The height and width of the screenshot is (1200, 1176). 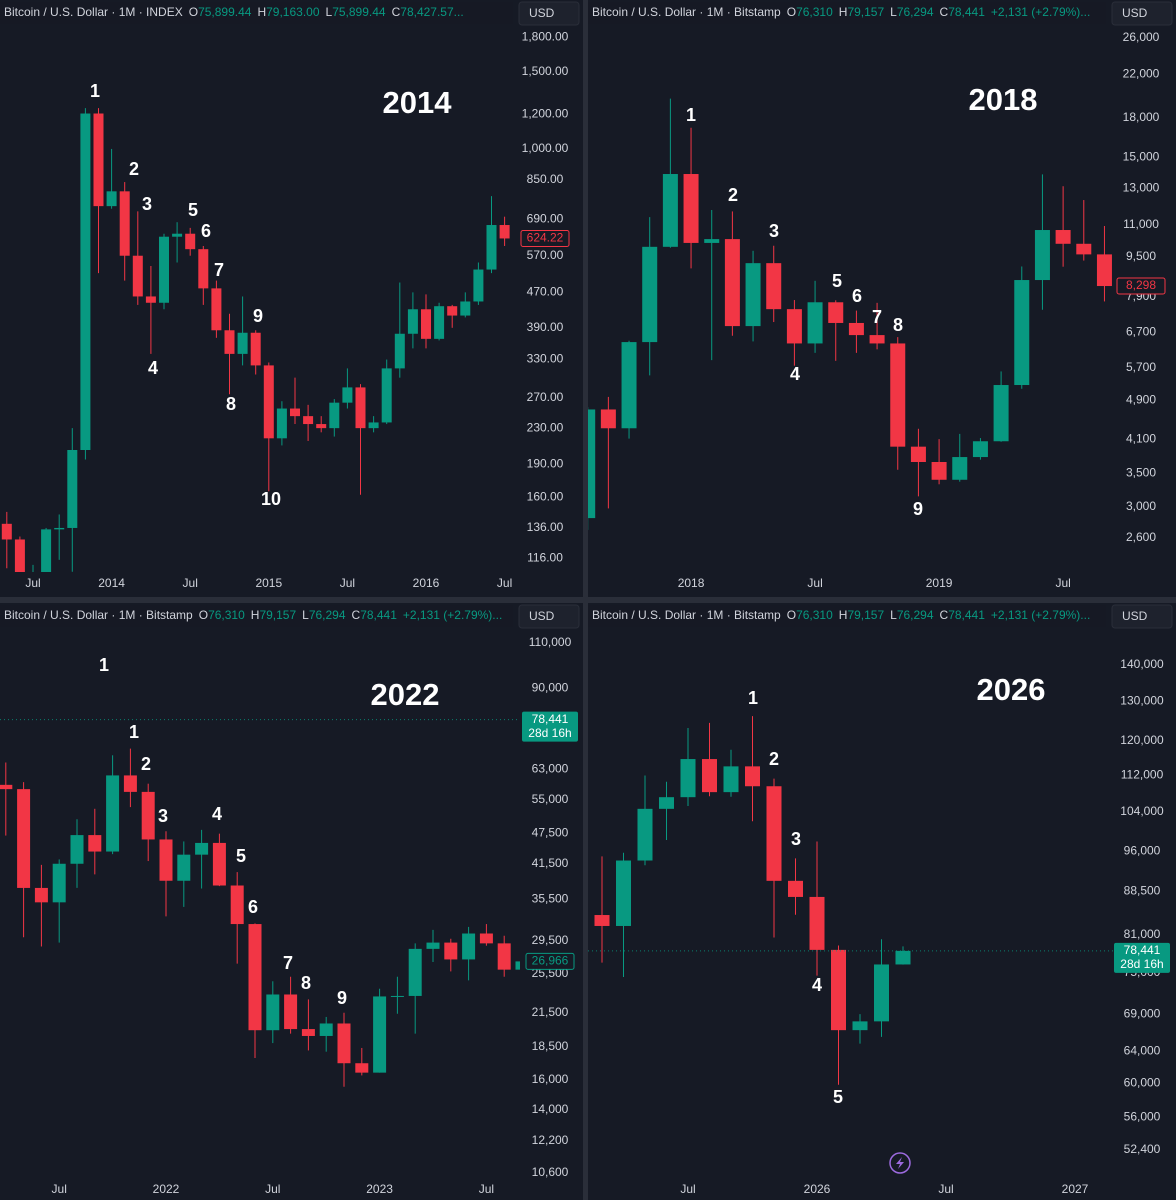 I want to click on assistant-icon, so click(x=900, y=1163).